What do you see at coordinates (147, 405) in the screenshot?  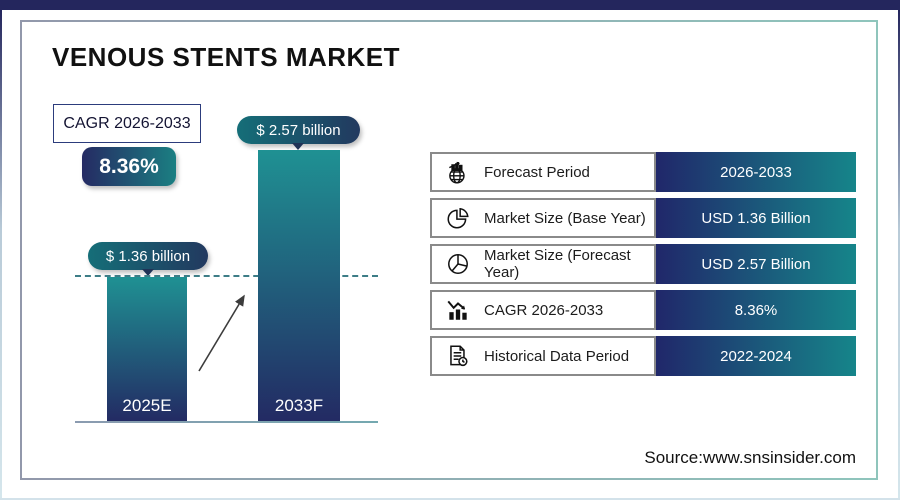 I see `bar-category-label: 2025E` at bounding box center [147, 405].